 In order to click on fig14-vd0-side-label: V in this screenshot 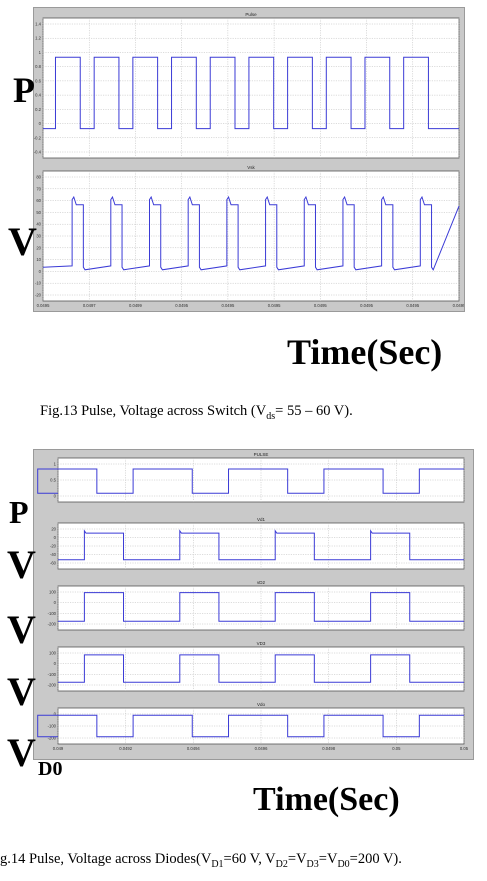, I will do `click(21, 752)`.